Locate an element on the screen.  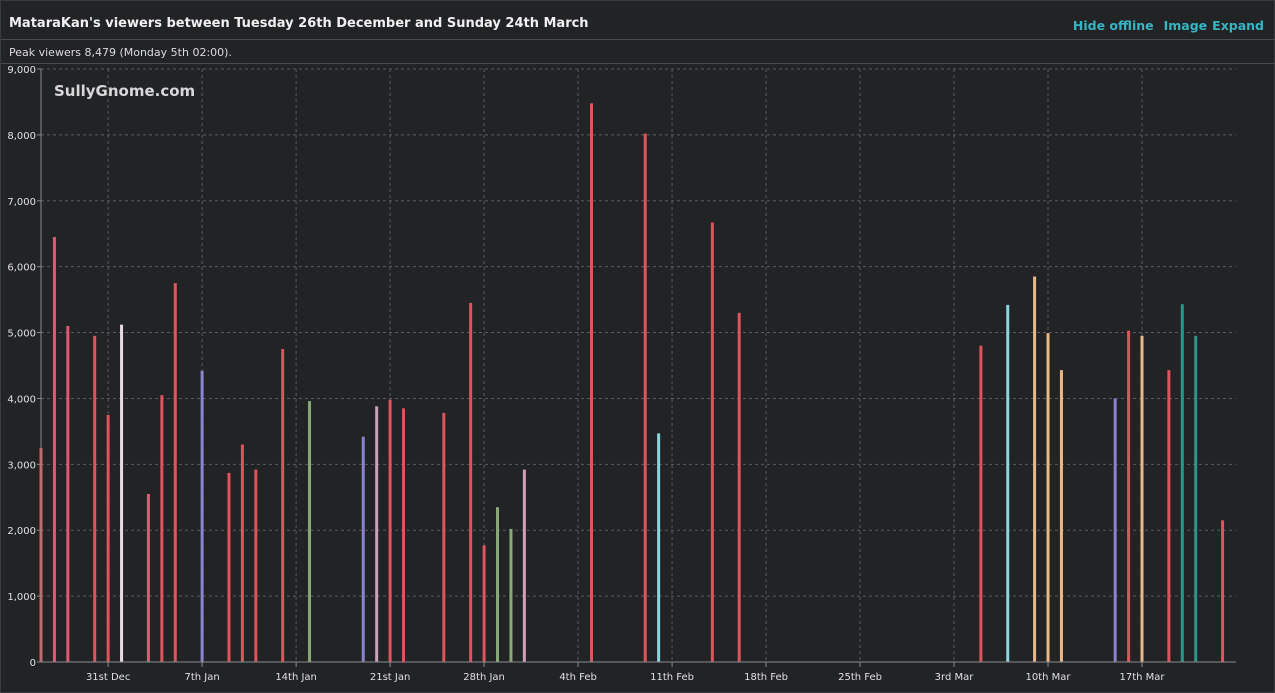
y-tick-label: 6,000 is located at coordinates (21, 268).